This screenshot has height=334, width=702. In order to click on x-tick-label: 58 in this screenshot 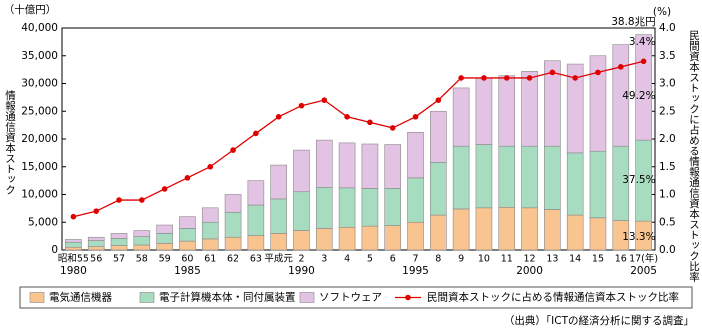, I will do `click(142, 259)`.